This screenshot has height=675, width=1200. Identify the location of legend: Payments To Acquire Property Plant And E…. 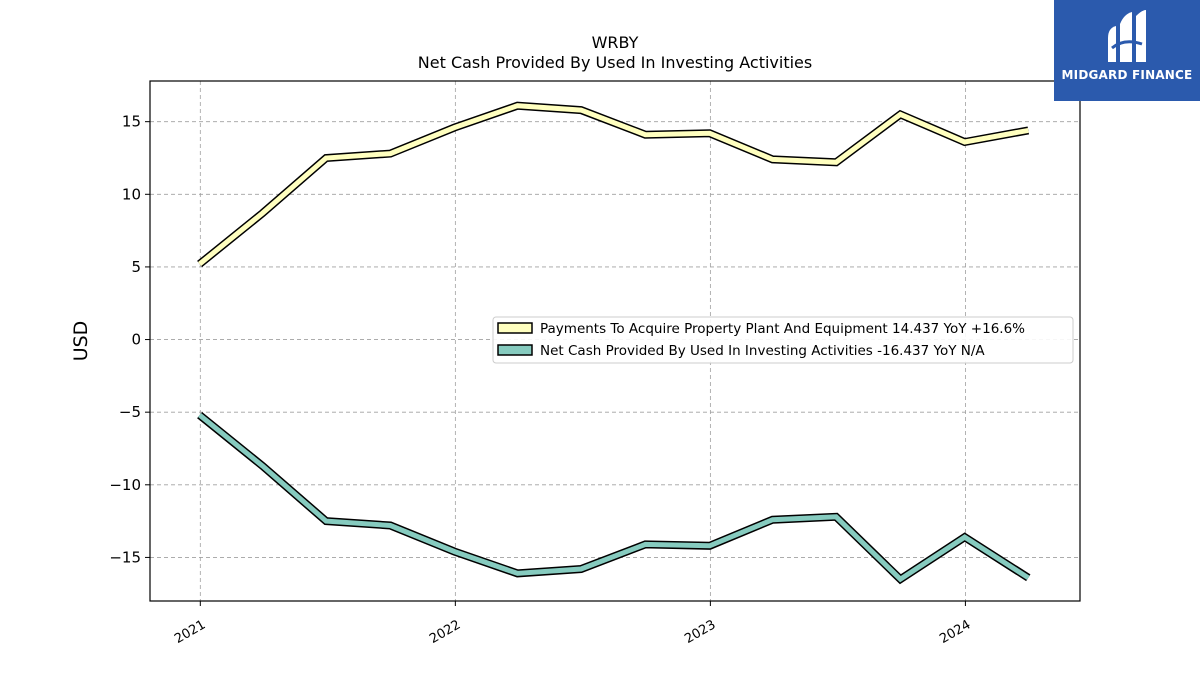
(783, 340).